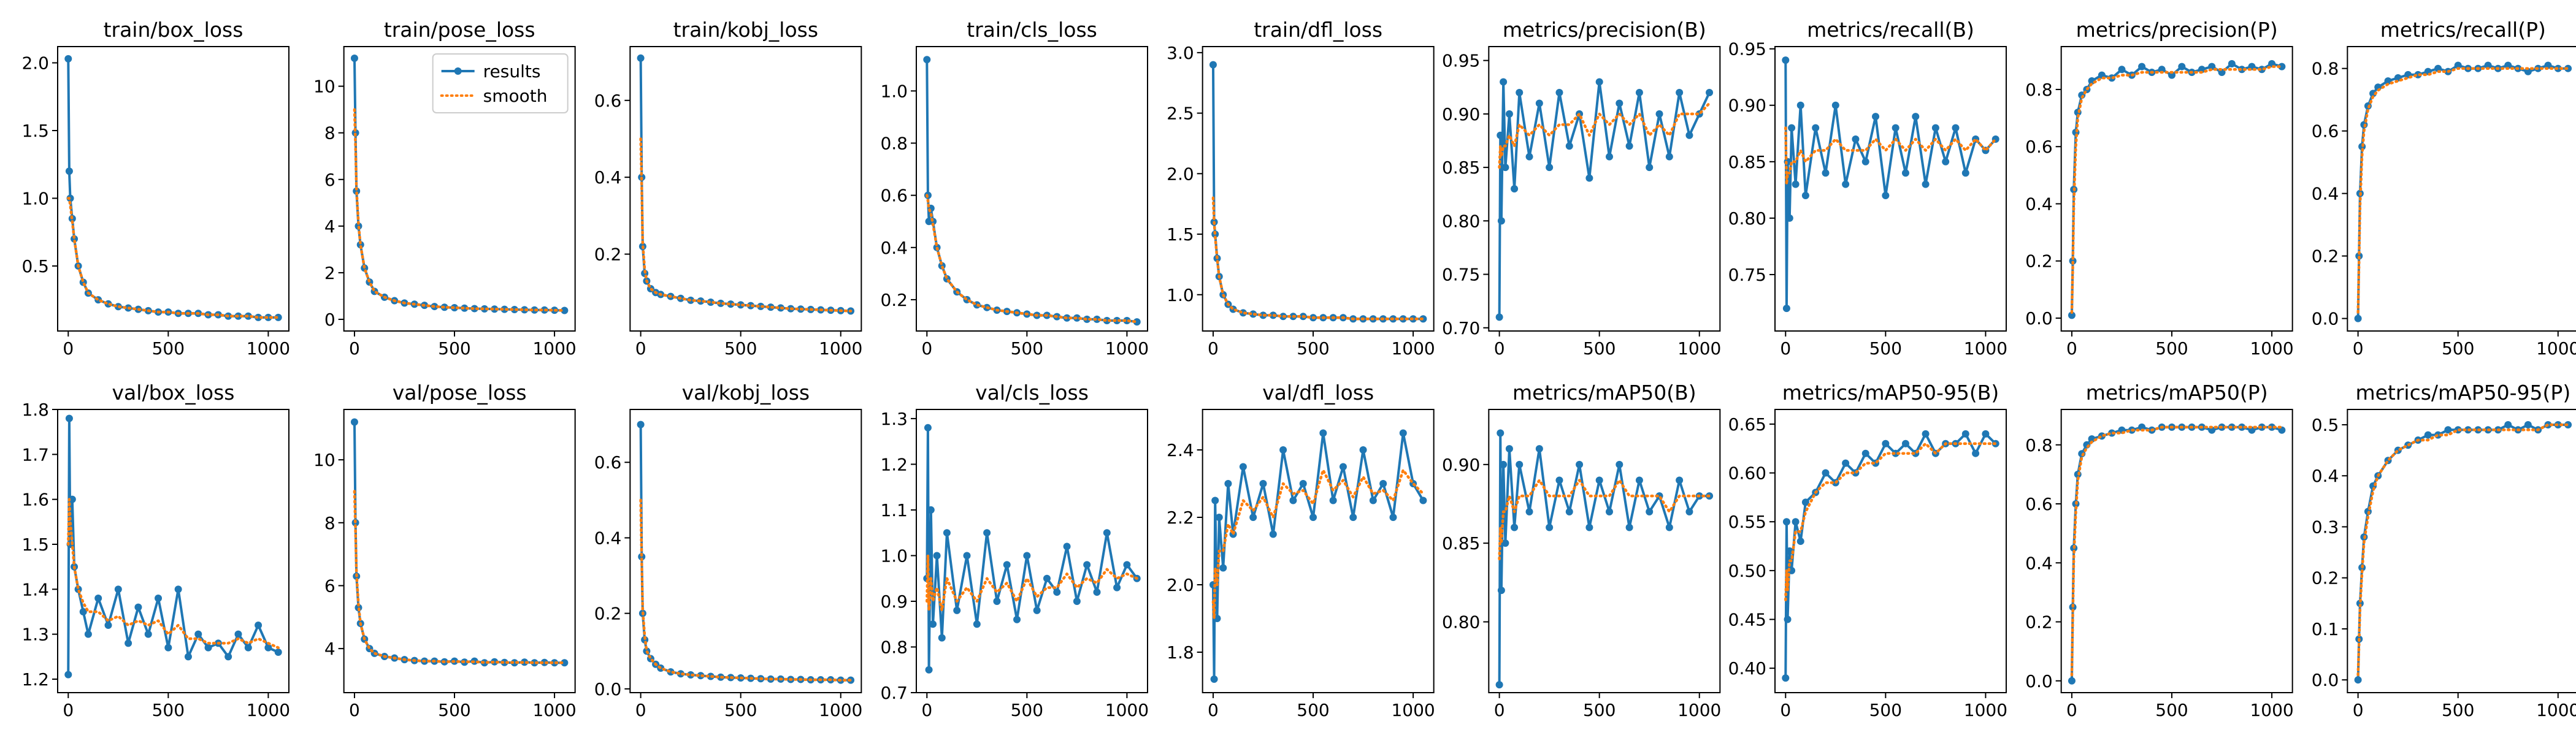 This screenshot has height=738, width=2576. I want to click on y-tick-label: 2.5, so click(1180, 114).